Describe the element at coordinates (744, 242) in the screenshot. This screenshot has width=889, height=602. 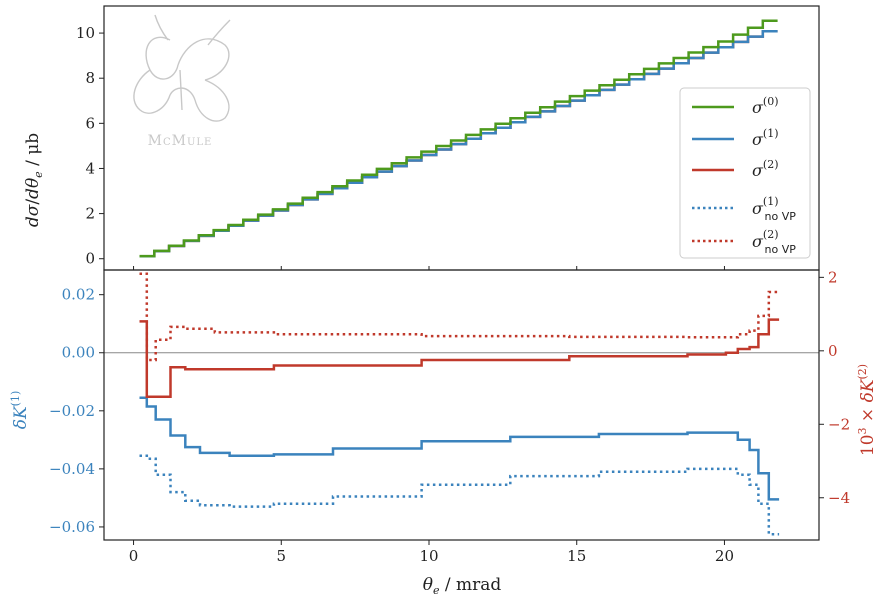
I see `legend-entry-sigma2-novp: σ(2) no VP` at that location.